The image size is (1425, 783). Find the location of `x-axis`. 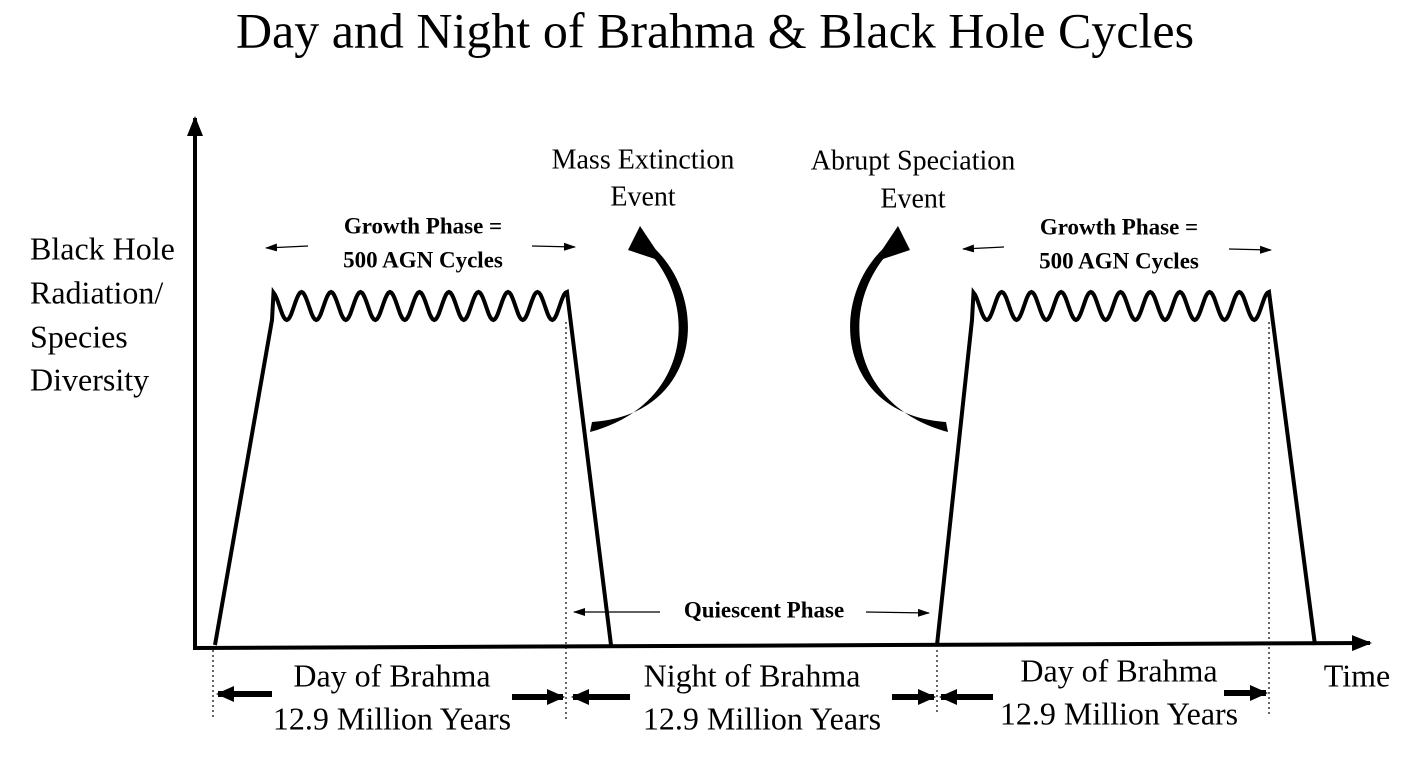

x-axis is located at coordinates (782, 643).